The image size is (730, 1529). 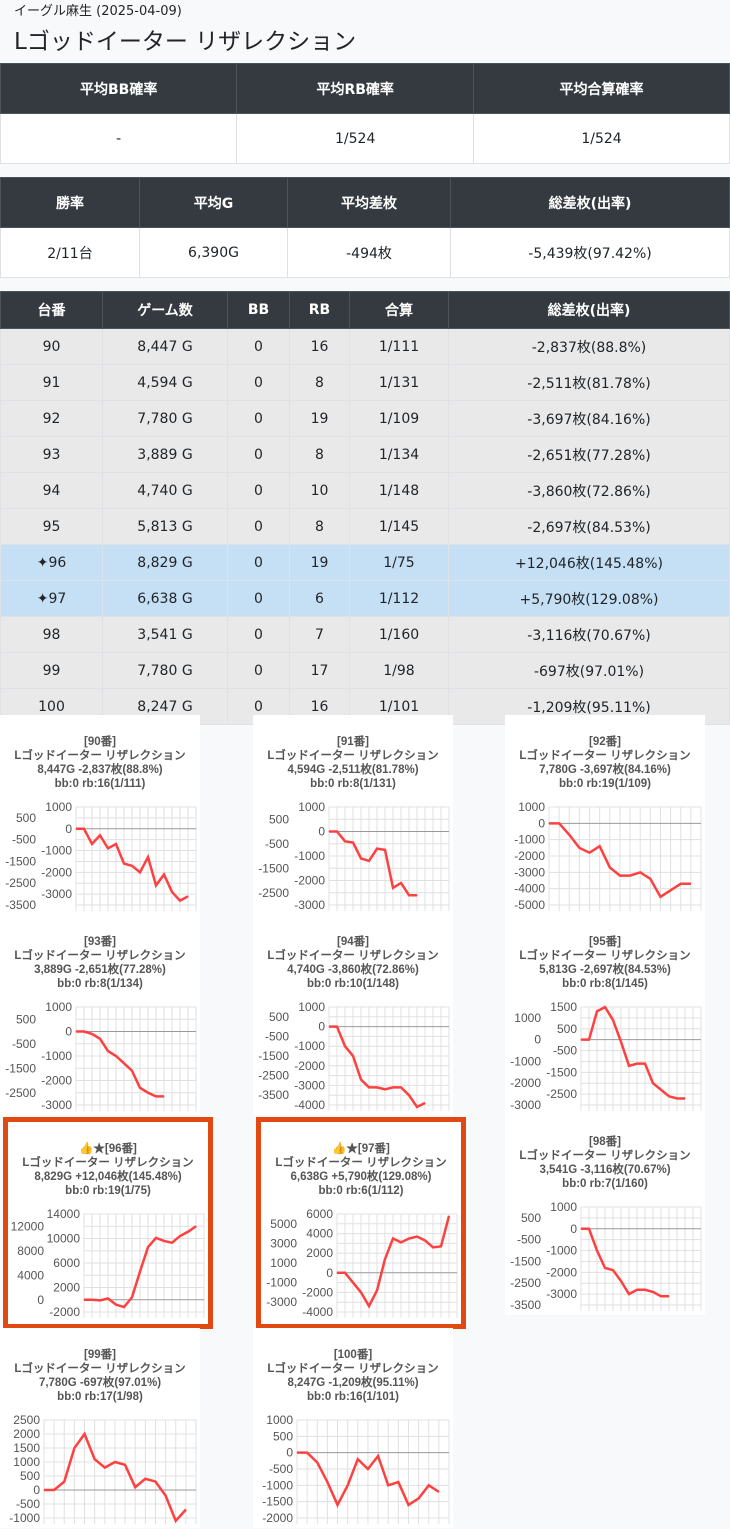 What do you see at coordinates (399, 526) in the screenshot?
I see `cell: 1/145` at bounding box center [399, 526].